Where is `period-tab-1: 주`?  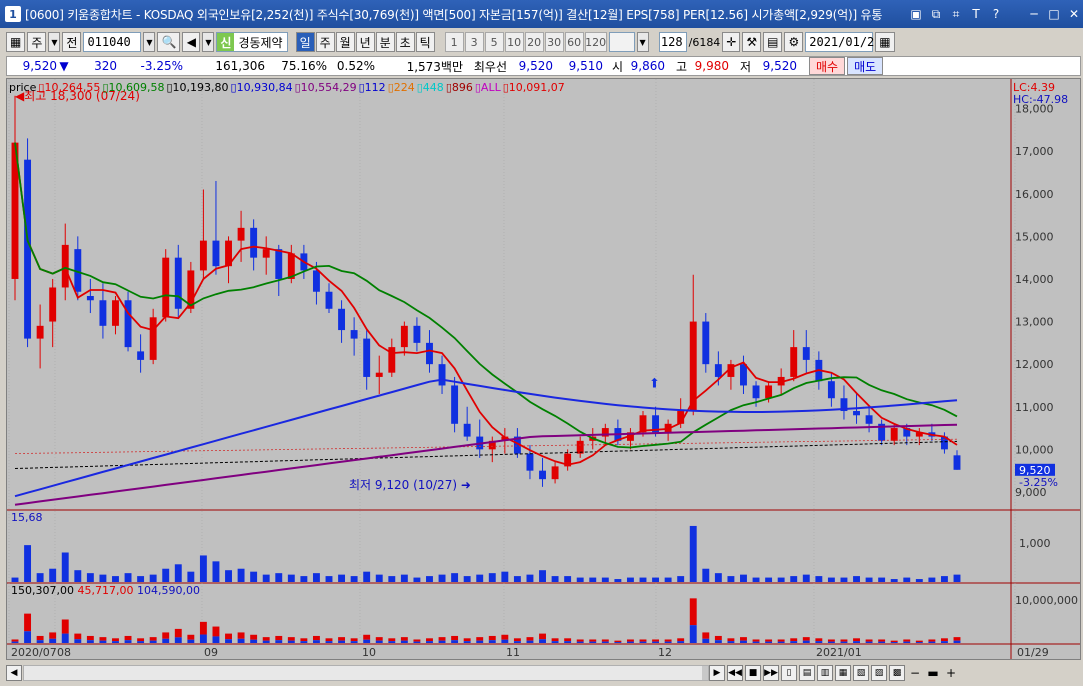
period-tab-1: 주 is located at coordinates (325, 42).